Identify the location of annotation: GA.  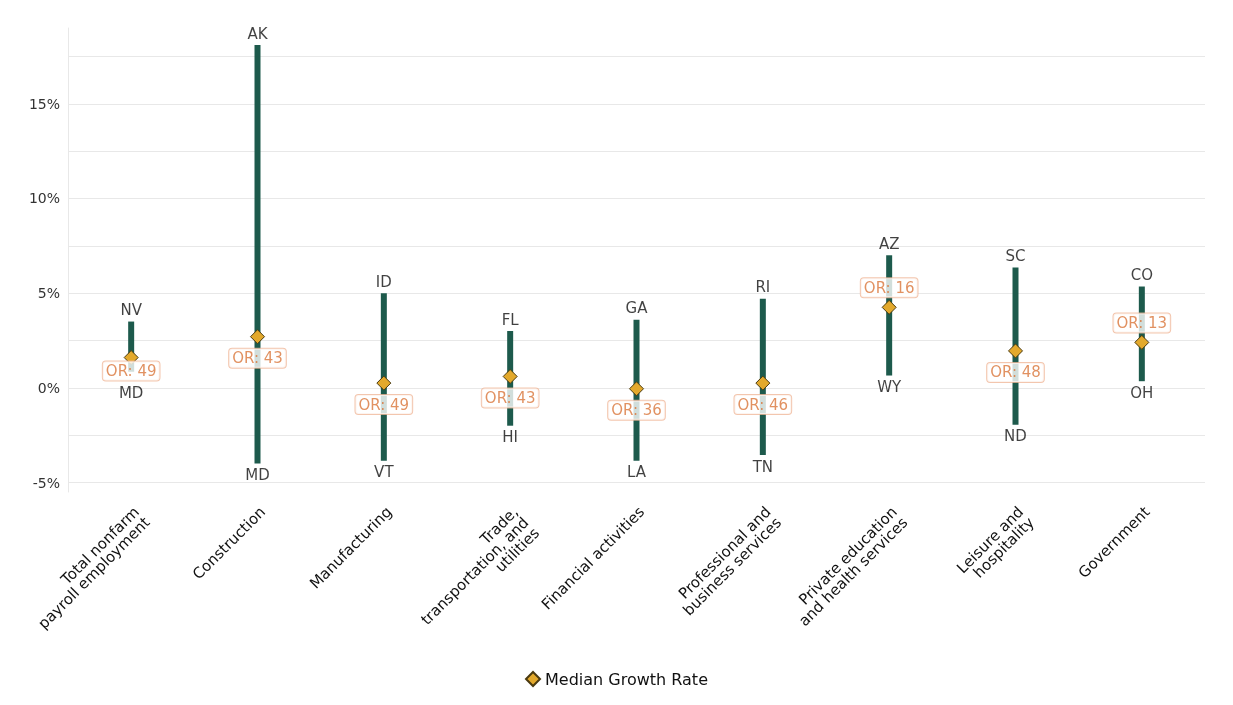
(637, 308).